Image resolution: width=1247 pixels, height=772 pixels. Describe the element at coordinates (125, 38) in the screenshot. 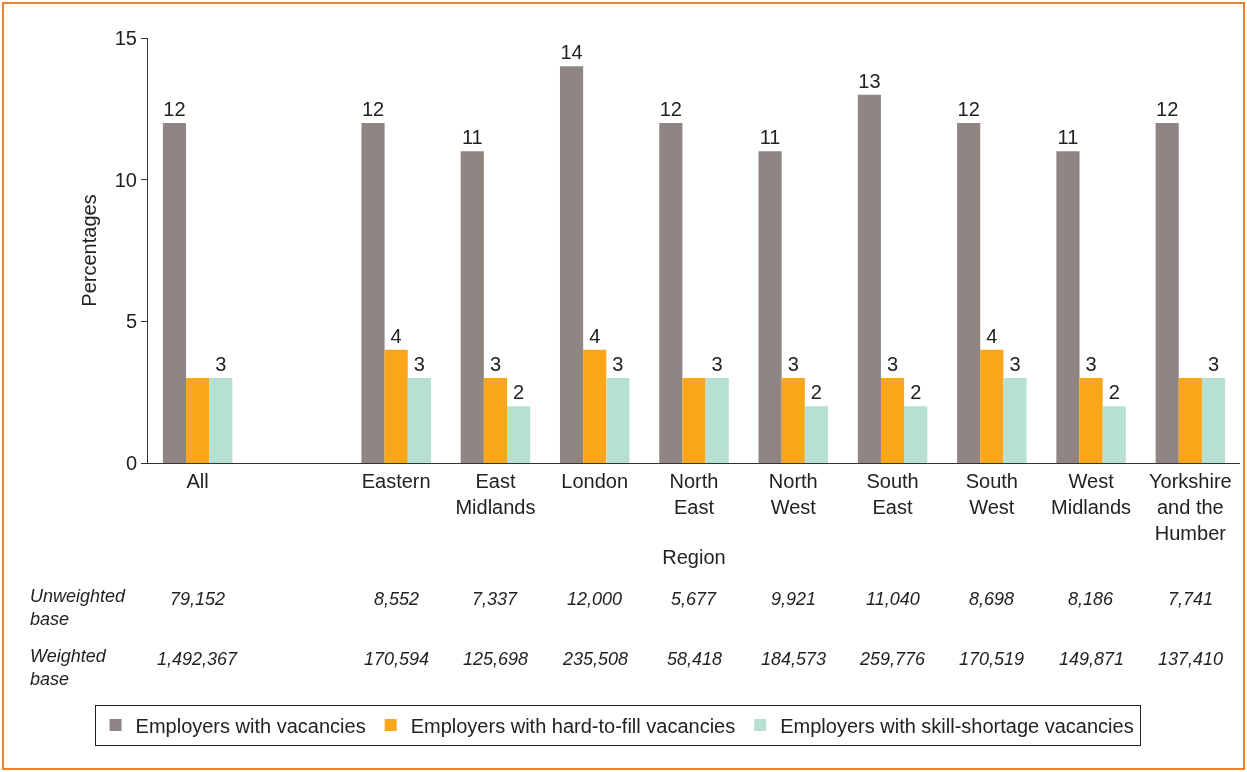

I see `y-tick-label: 15` at that location.